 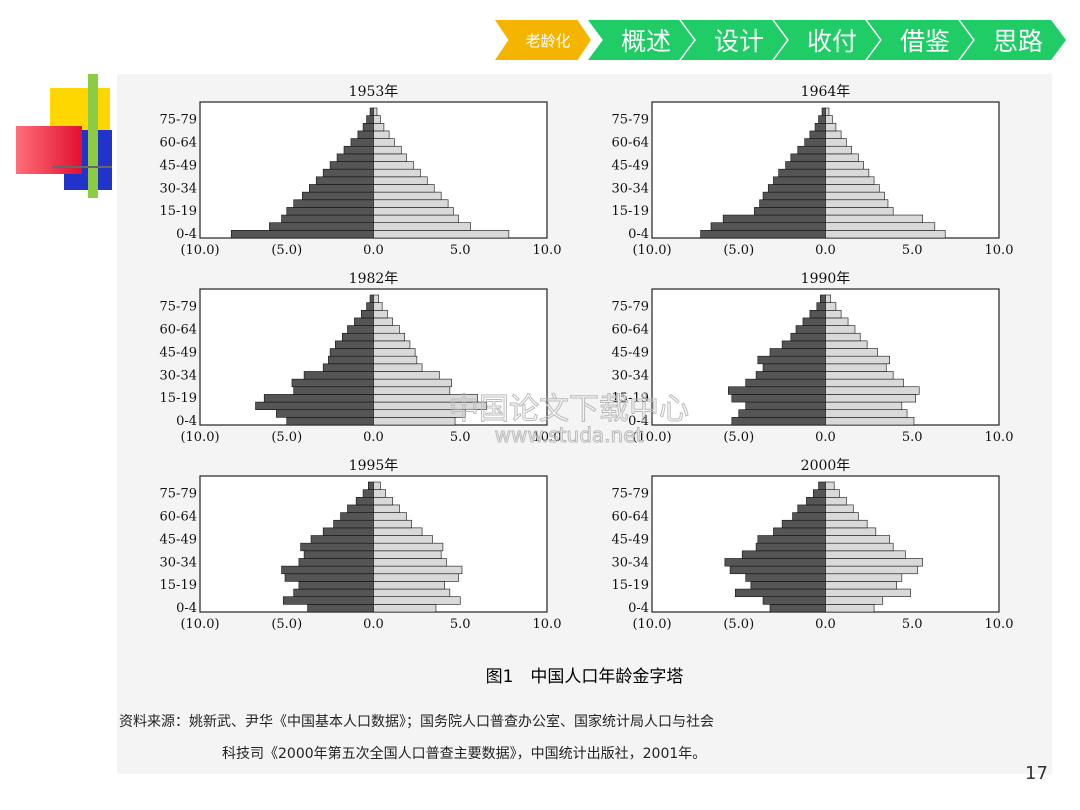 I want to click on x-tick-label: 5.0, so click(x=912, y=437).